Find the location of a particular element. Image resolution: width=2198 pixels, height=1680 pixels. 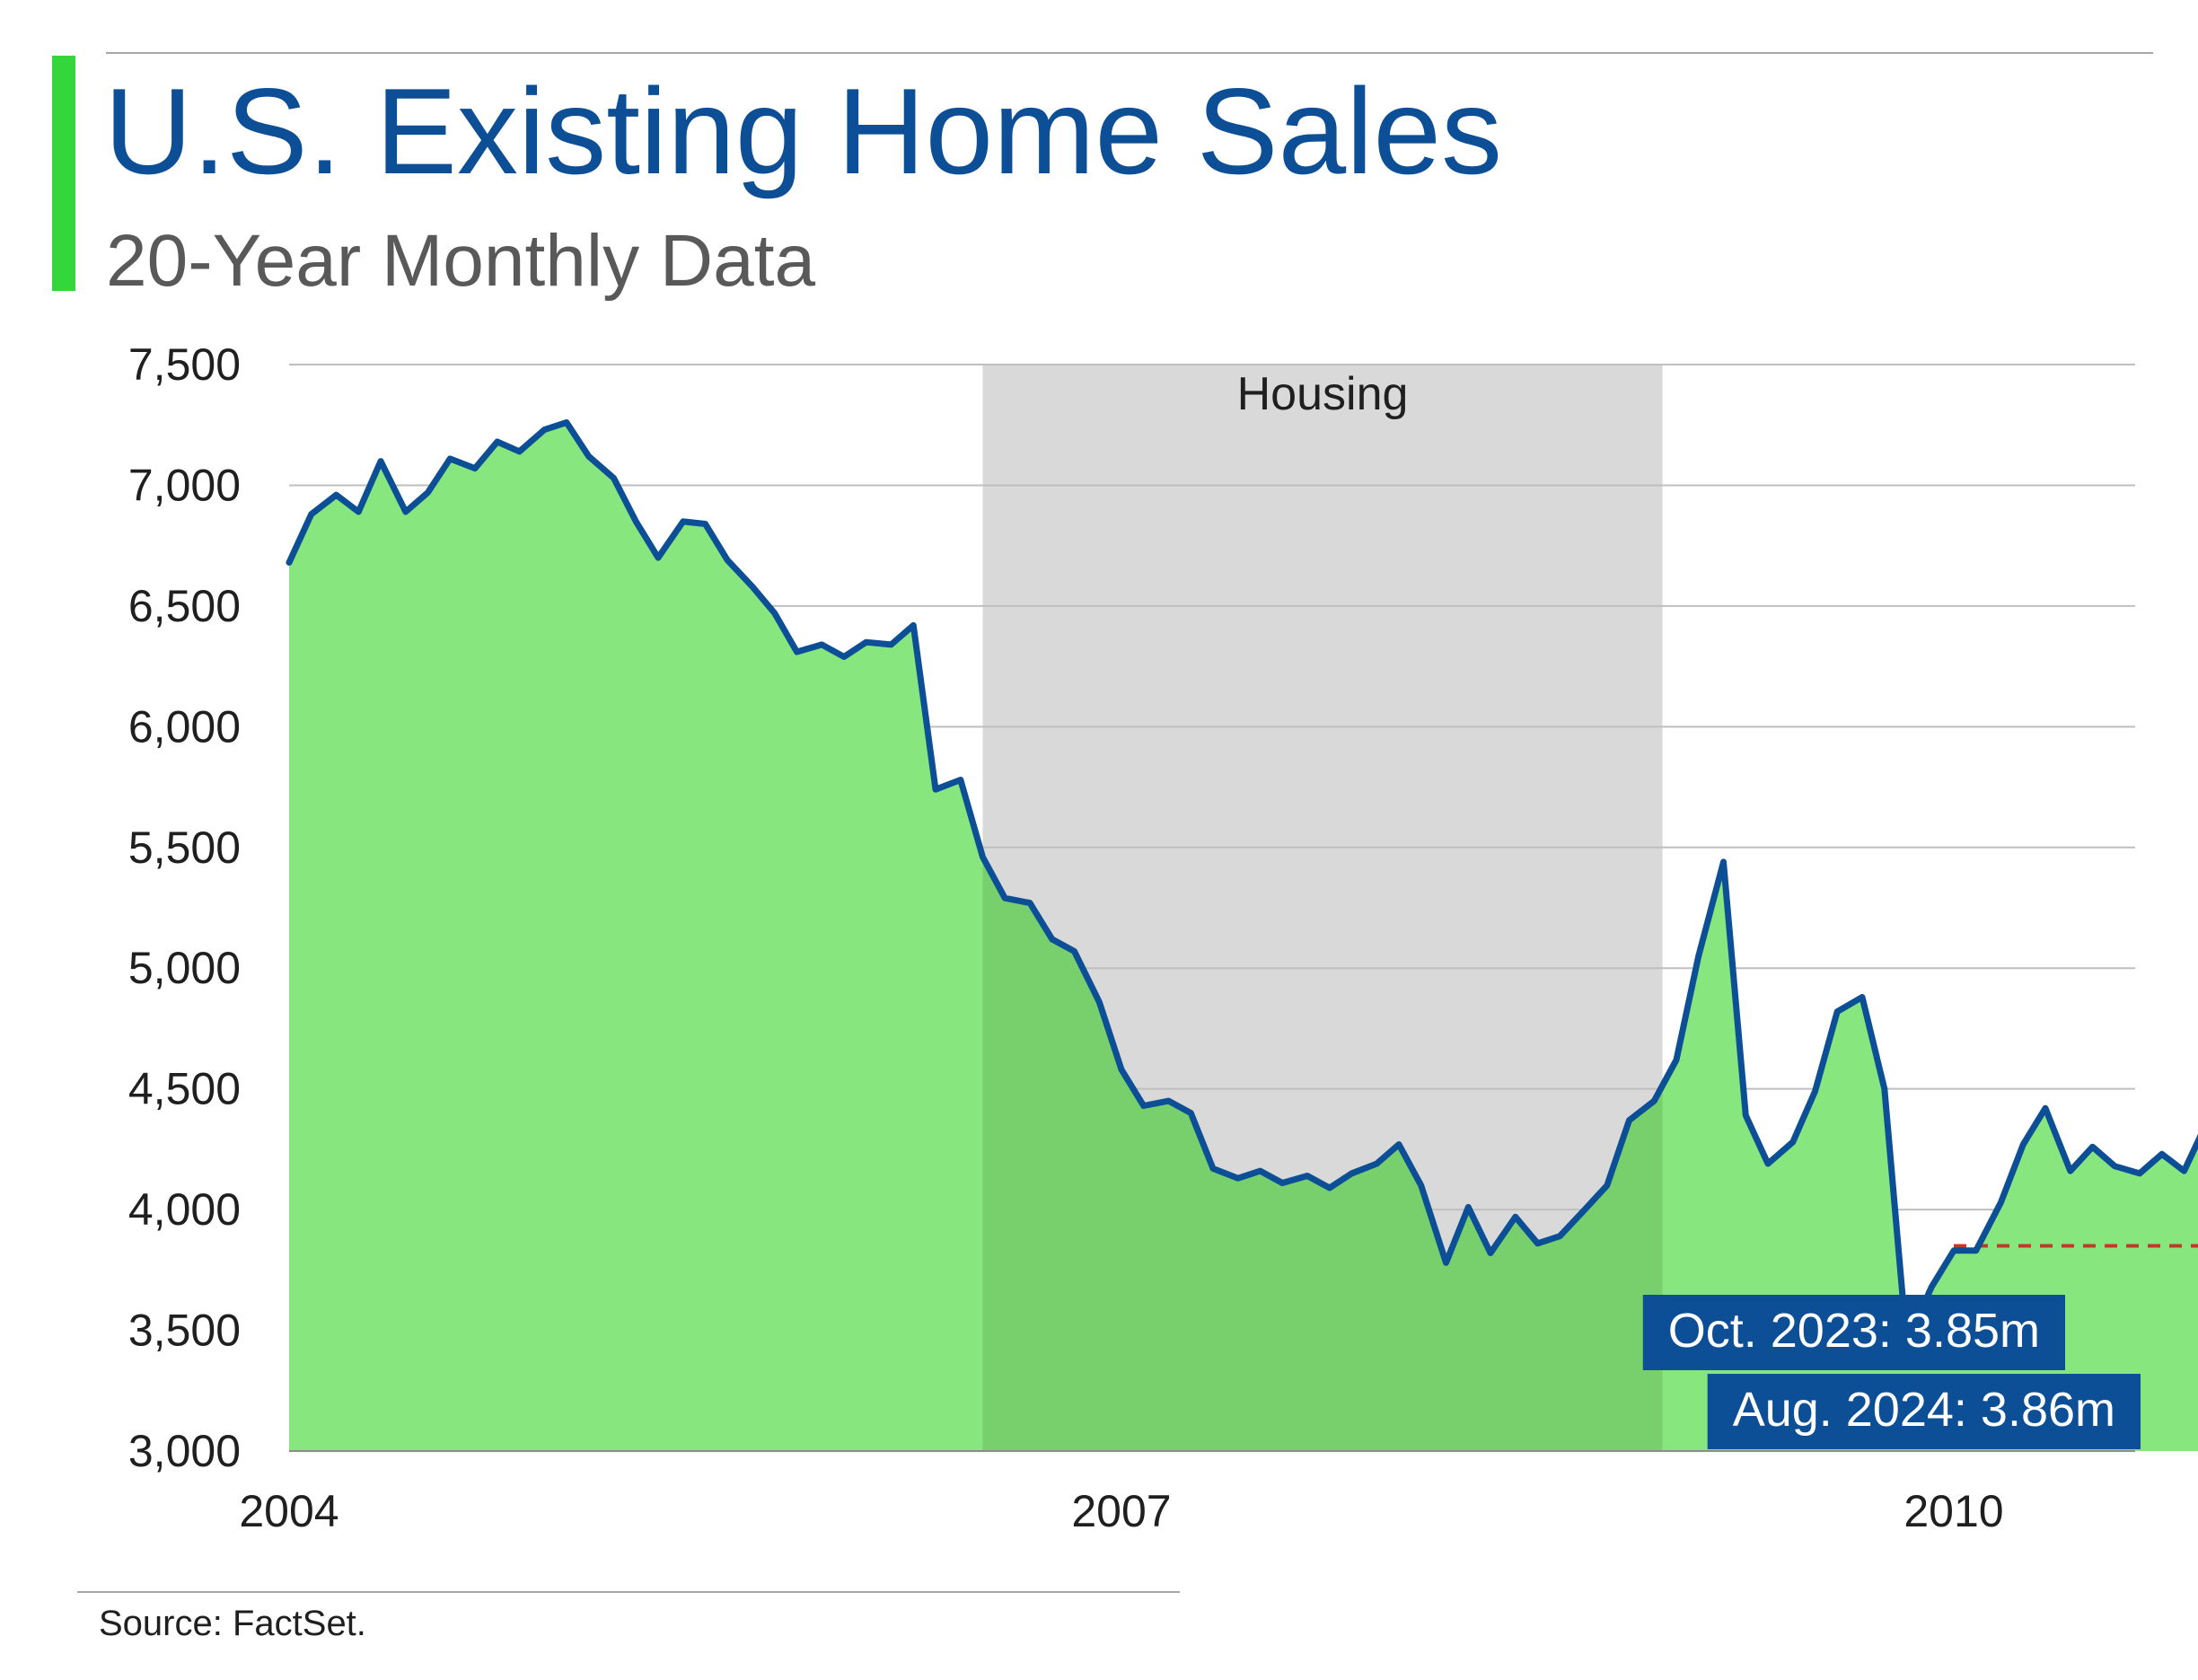

chart-title: U.S. Existing Home Sales is located at coordinates (803, 131).